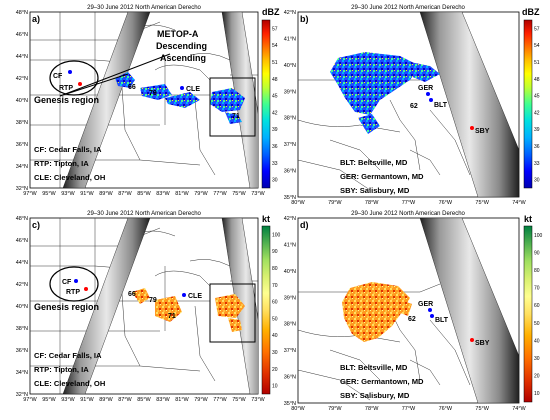 This screenshot has height=420, width=550. I want to click on city-sby: SBY, so click(482, 343).